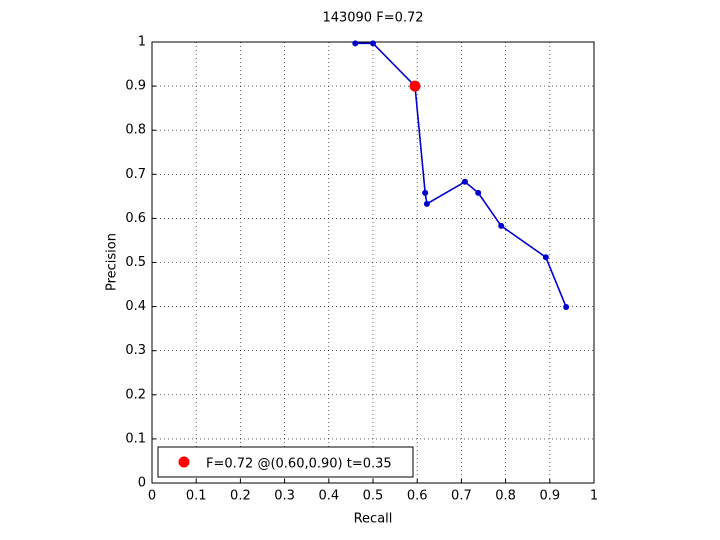 This screenshot has width=720, height=540. What do you see at coordinates (505, 496) in the screenshot?
I see `x-tick-label: 0.8` at bounding box center [505, 496].